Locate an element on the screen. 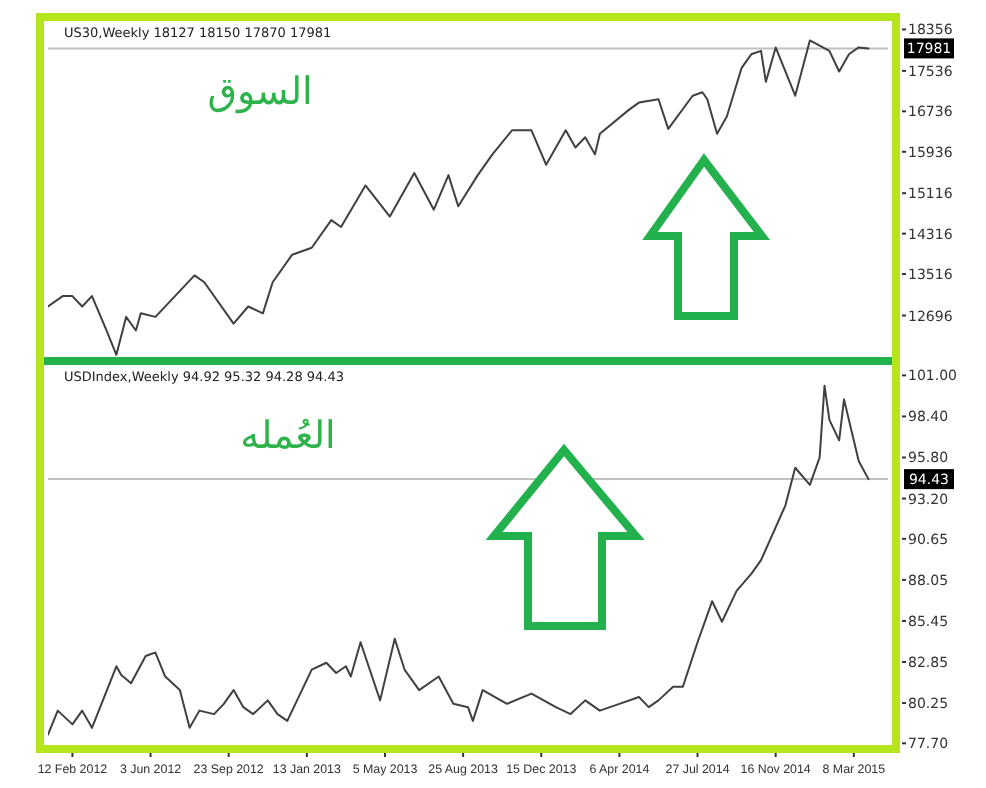  annotation: العُمله is located at coordinates (288, 436).